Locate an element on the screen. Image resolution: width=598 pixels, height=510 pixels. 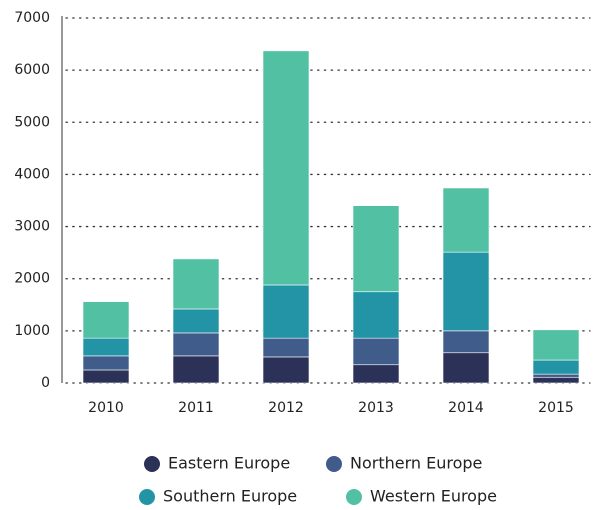
legend-label: Southern Europe is located at coordinates (230, 496).